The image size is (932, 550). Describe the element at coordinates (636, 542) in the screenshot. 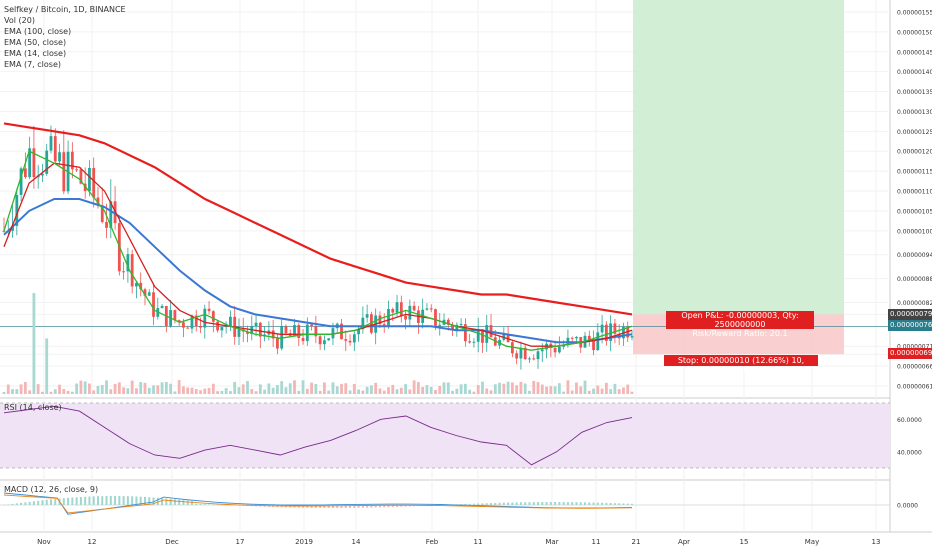

I see `time-tick-label: 21` at that location.